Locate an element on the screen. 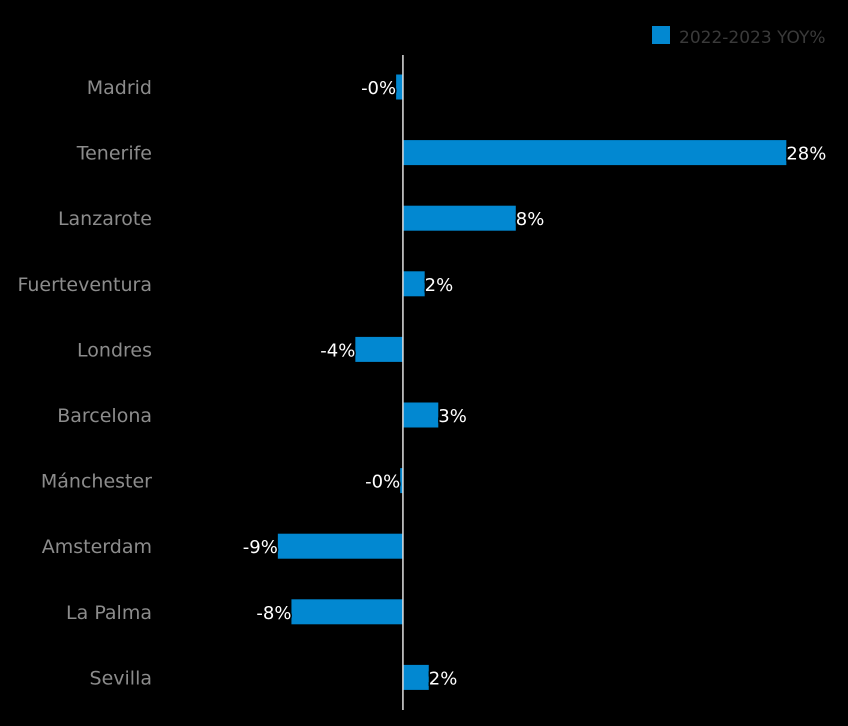  bar-la-palma is located at coordinates (347, 612).